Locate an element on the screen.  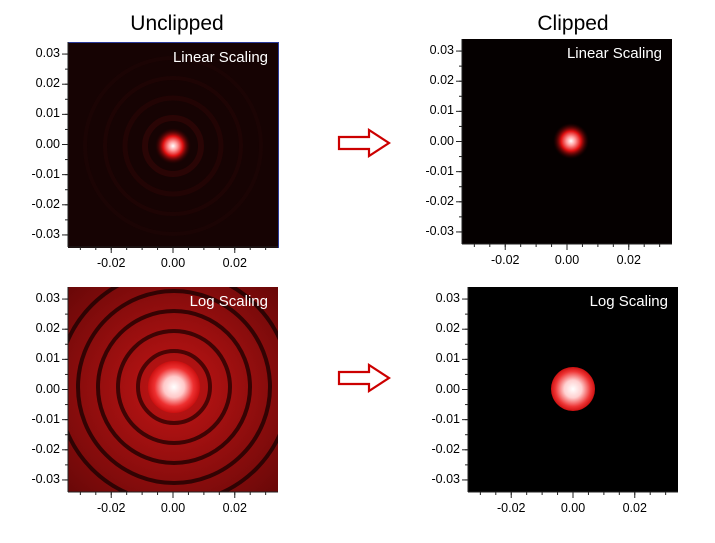
psf-image-clipped-linear is located at coordinates (567, 141).